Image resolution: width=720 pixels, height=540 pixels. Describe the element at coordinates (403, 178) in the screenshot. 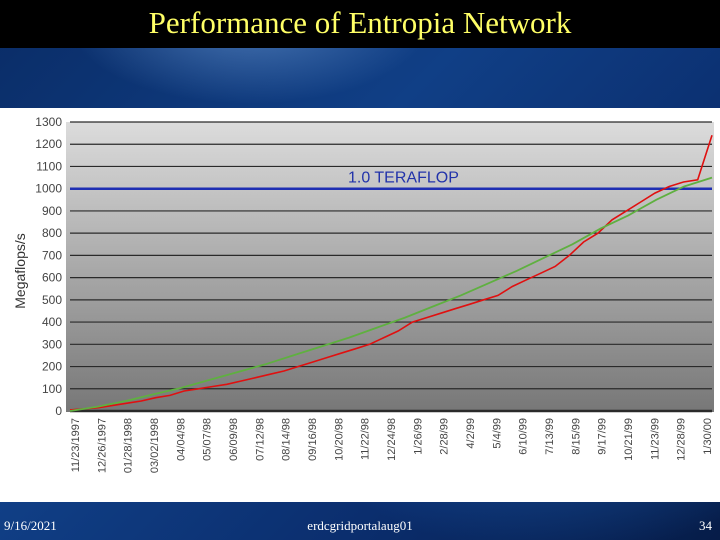

I see `teraflop-label: 1.0 TERAFLOP` at that location.